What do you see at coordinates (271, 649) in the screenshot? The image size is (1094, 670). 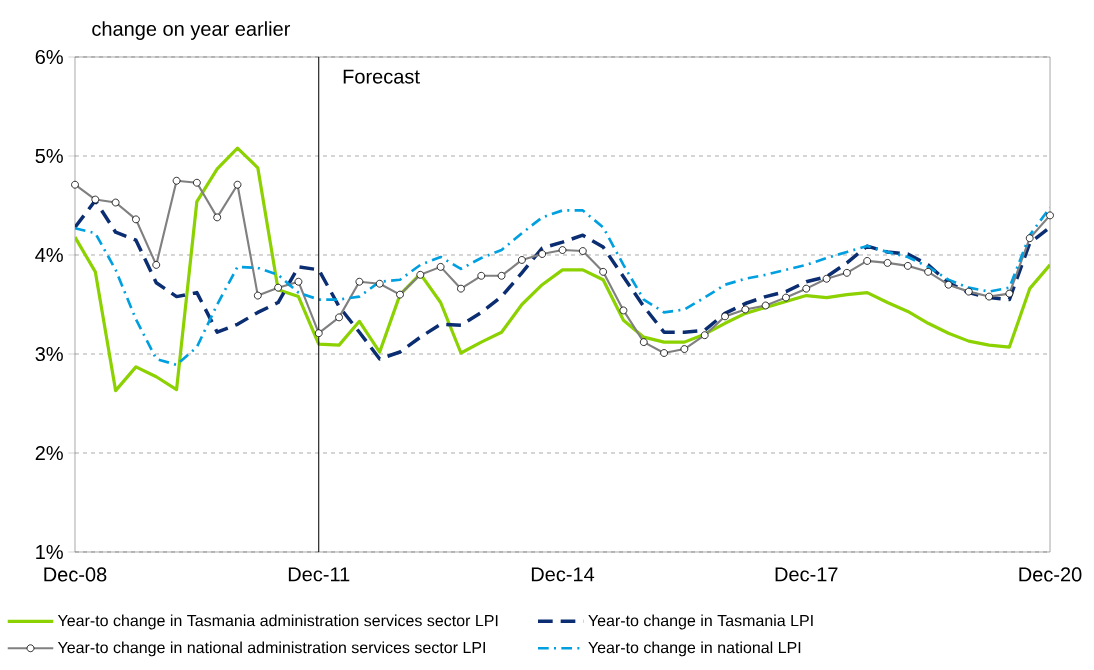 I see `legend-label: Year-to change in national administration services sector LPI` at bounding box center [271, 649].